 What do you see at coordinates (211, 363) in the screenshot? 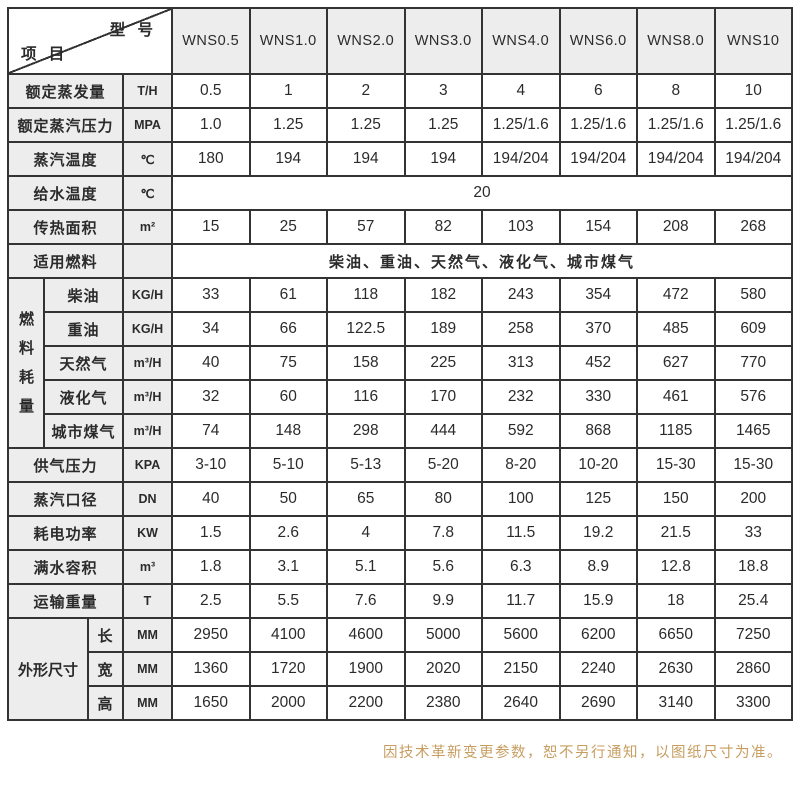
I see `cell-value: 40` at bounding box center [211, 363].